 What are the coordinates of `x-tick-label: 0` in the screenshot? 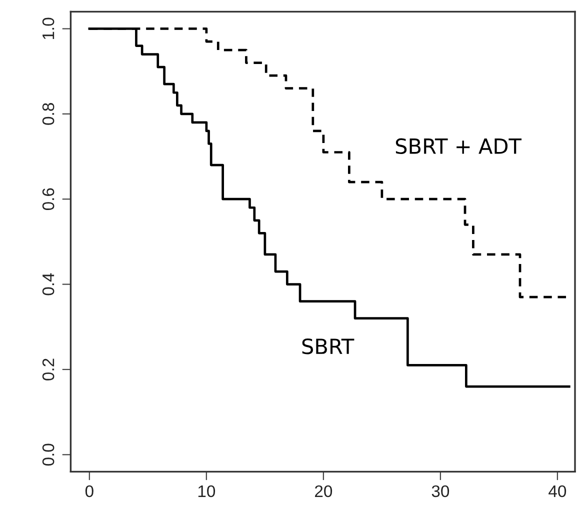 It's located at (89, 491).